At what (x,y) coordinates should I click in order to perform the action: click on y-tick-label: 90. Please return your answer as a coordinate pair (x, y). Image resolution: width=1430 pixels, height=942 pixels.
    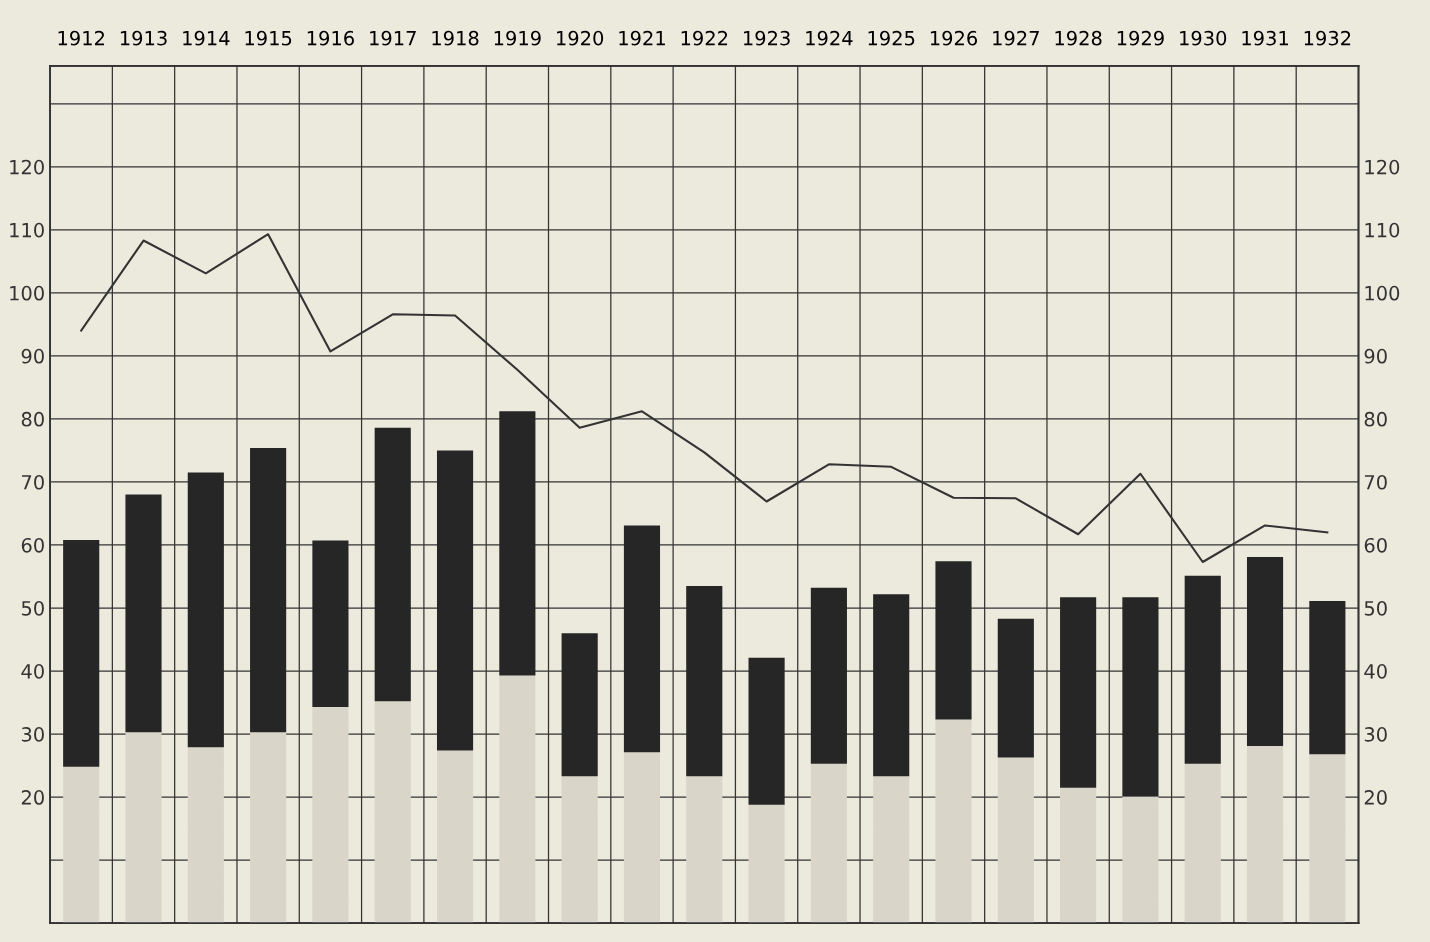
    Looking at the image, I should click on (32, 356).